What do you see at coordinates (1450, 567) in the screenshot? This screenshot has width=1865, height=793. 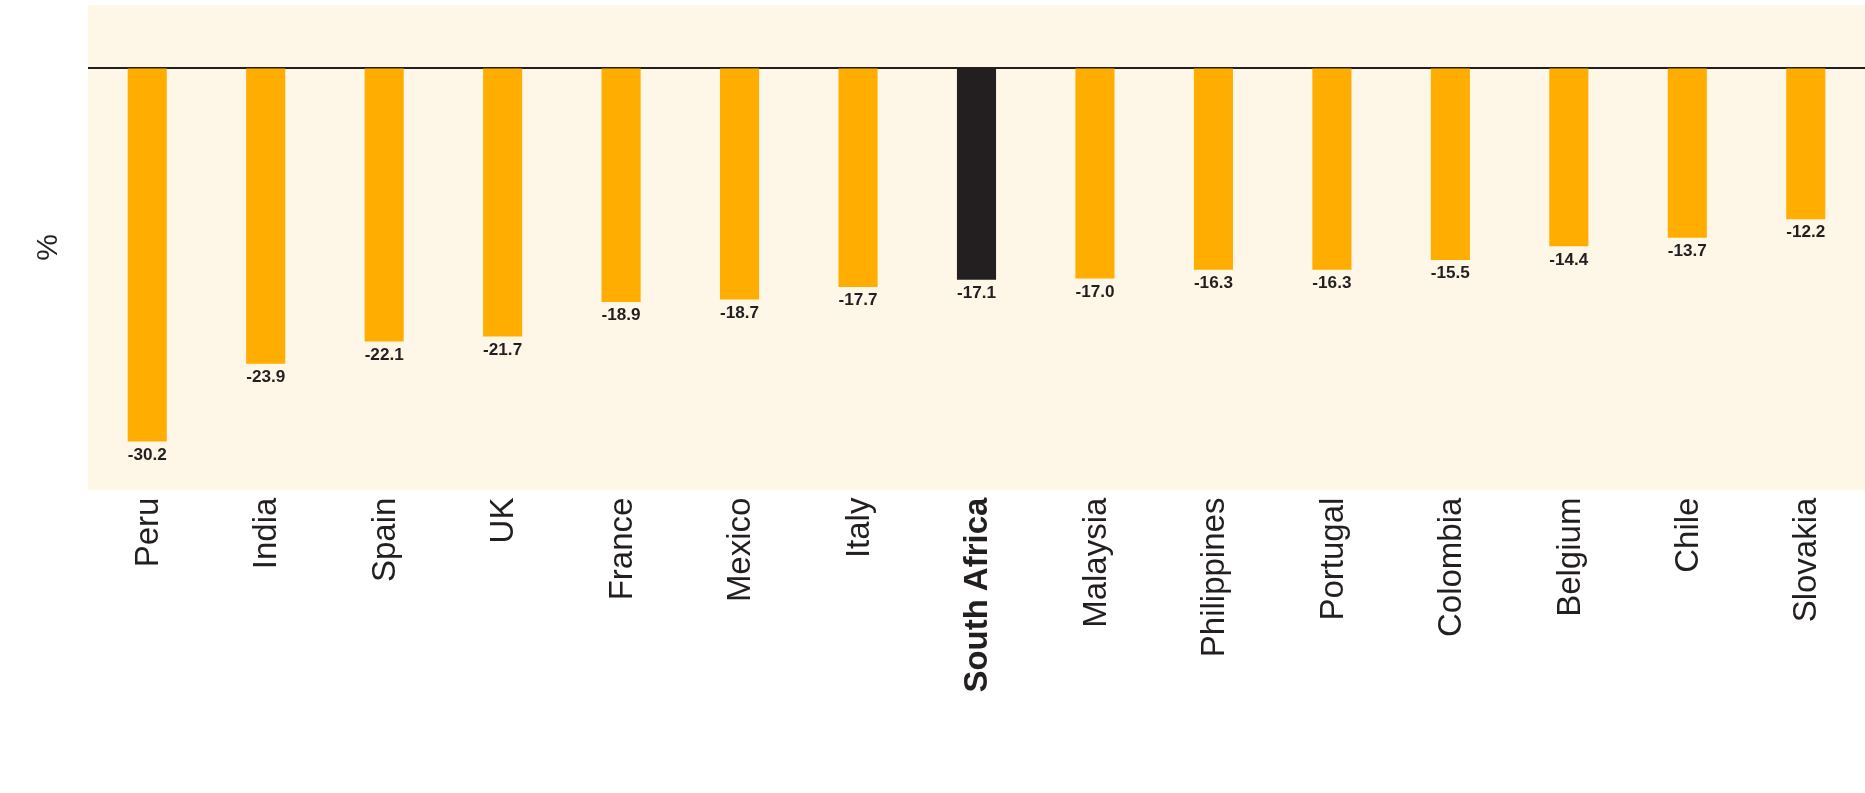 I see `x-tick-label: Colombia` at bounding box center [1450, 567].